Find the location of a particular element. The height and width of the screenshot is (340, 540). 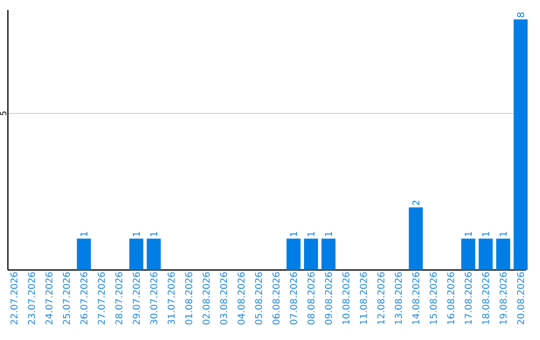

x-tick-label: 20.08.2026 is located at coordinates (520, 298).